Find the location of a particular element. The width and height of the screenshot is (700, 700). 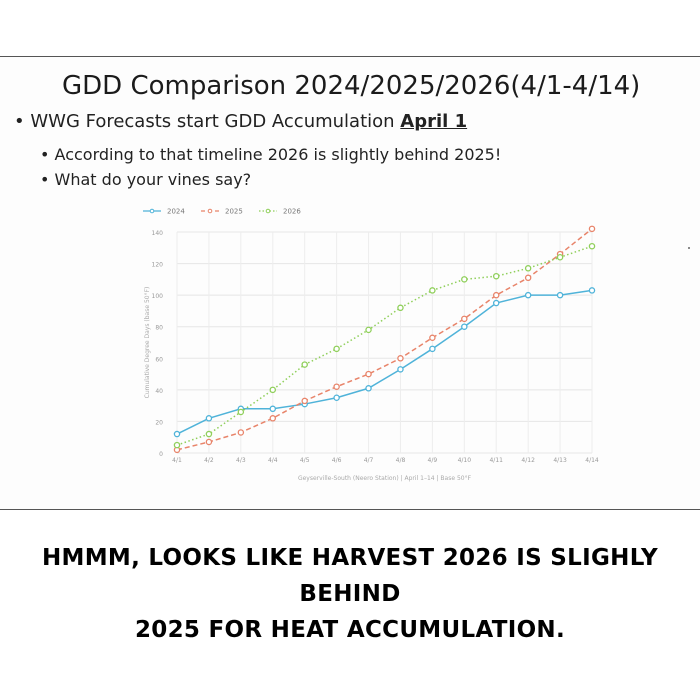

x-tick-label: 4/3 is located at coordinates (241, 460).